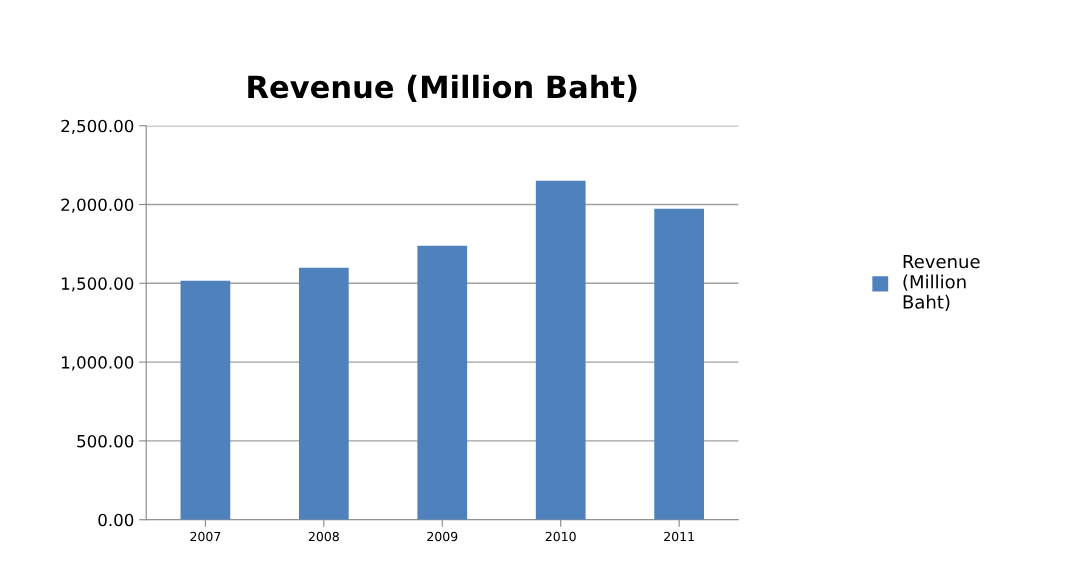 The image size is (1067, 582). Describe the element at coordinates (679, 536) in the screenshot. I see `x-tick-label: 2011` at that location.